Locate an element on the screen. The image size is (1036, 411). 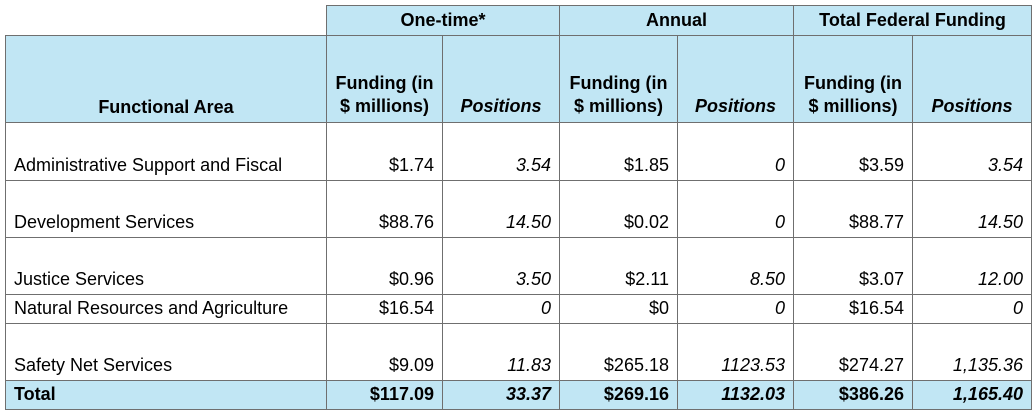
positions-cell: 8.50 is located at coordinates (735, 266).